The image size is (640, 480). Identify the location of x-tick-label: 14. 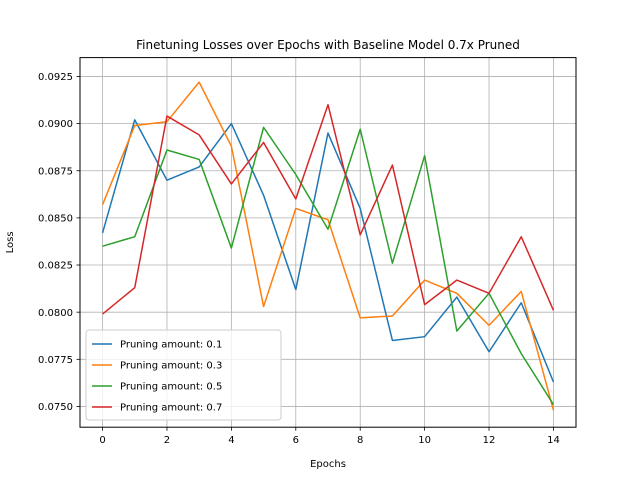
(553, 440).